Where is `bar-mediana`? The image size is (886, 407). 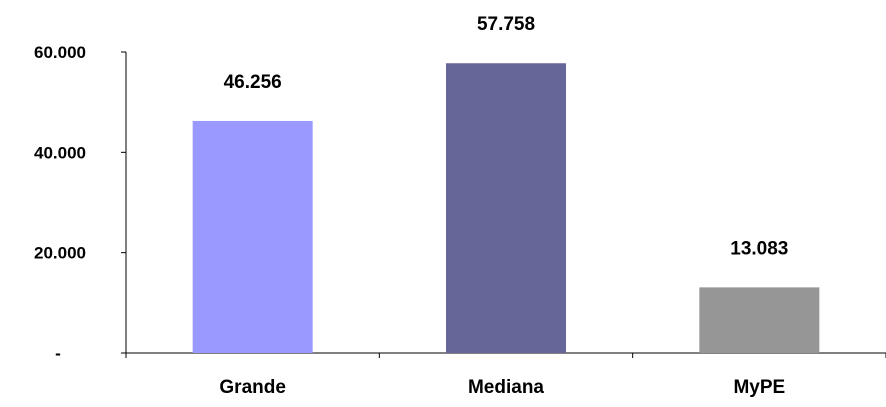 bar-mediana is located at coordinates (506, 208).